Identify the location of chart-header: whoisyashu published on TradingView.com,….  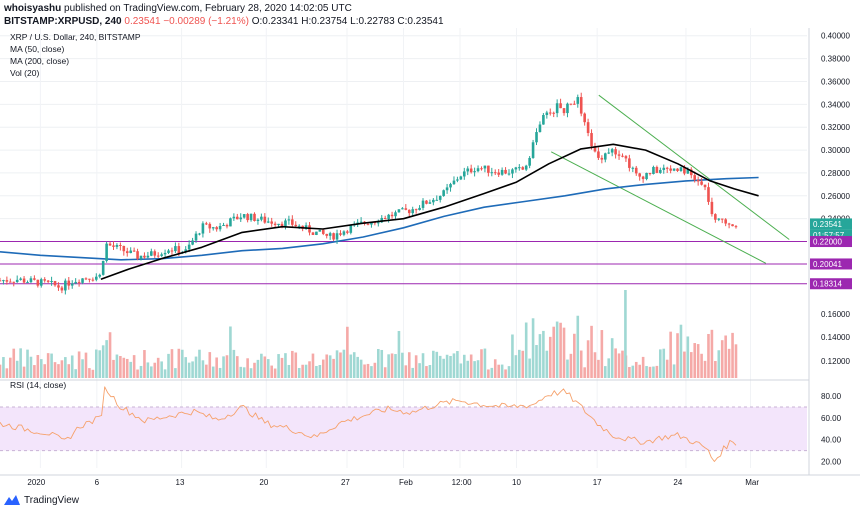
(430, 16).